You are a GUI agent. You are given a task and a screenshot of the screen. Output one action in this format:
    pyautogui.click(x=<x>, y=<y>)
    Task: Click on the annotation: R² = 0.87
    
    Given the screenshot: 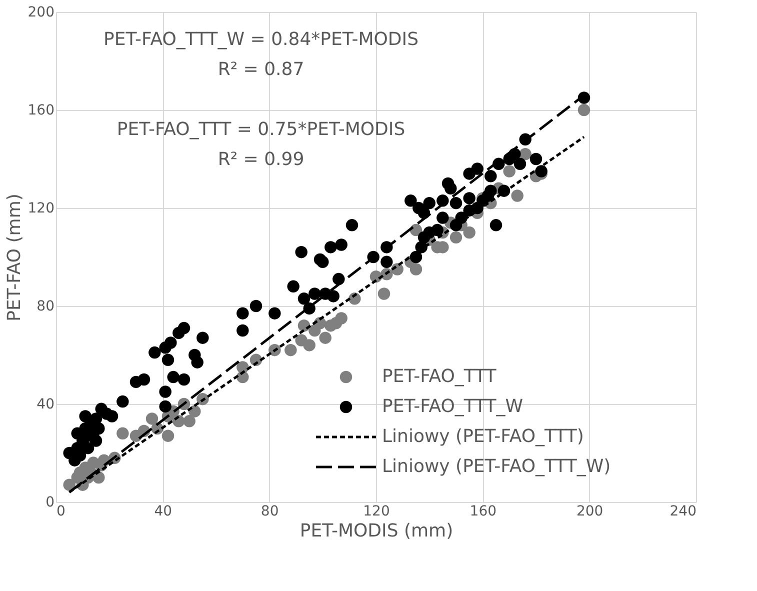 What is the action you would take?
    pyautogui.click(x=261, y=69)
    